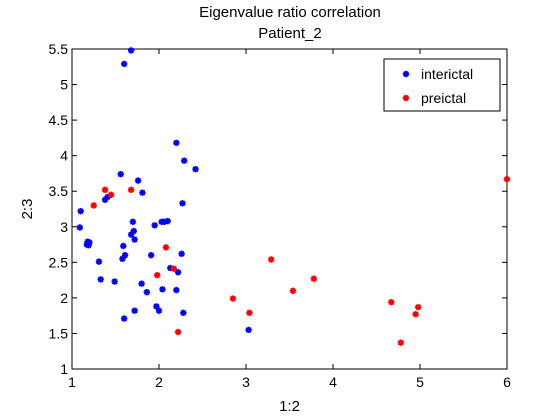 The image size is (560, 419). What do you see at coordinates (406, 98) in the screenshot?
I see `legend-marker-preictal` at bounding box center [406, 98].